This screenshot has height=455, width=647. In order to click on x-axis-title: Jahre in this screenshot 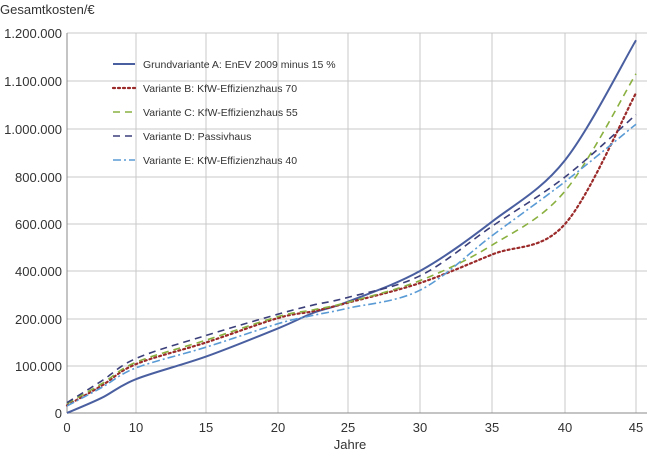, I will do `click(350, 444)`.